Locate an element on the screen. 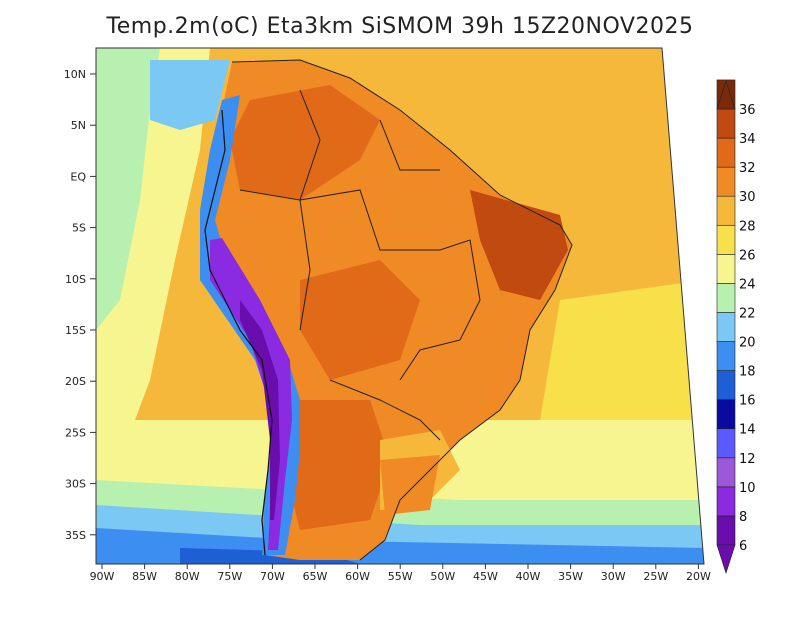 The width and height of the screenshot is (800, 618). colorbar: 6 8 10 12 14 16 18 20 22 24 26 28 30 32 34 36 is located at coordinates (736, 326).